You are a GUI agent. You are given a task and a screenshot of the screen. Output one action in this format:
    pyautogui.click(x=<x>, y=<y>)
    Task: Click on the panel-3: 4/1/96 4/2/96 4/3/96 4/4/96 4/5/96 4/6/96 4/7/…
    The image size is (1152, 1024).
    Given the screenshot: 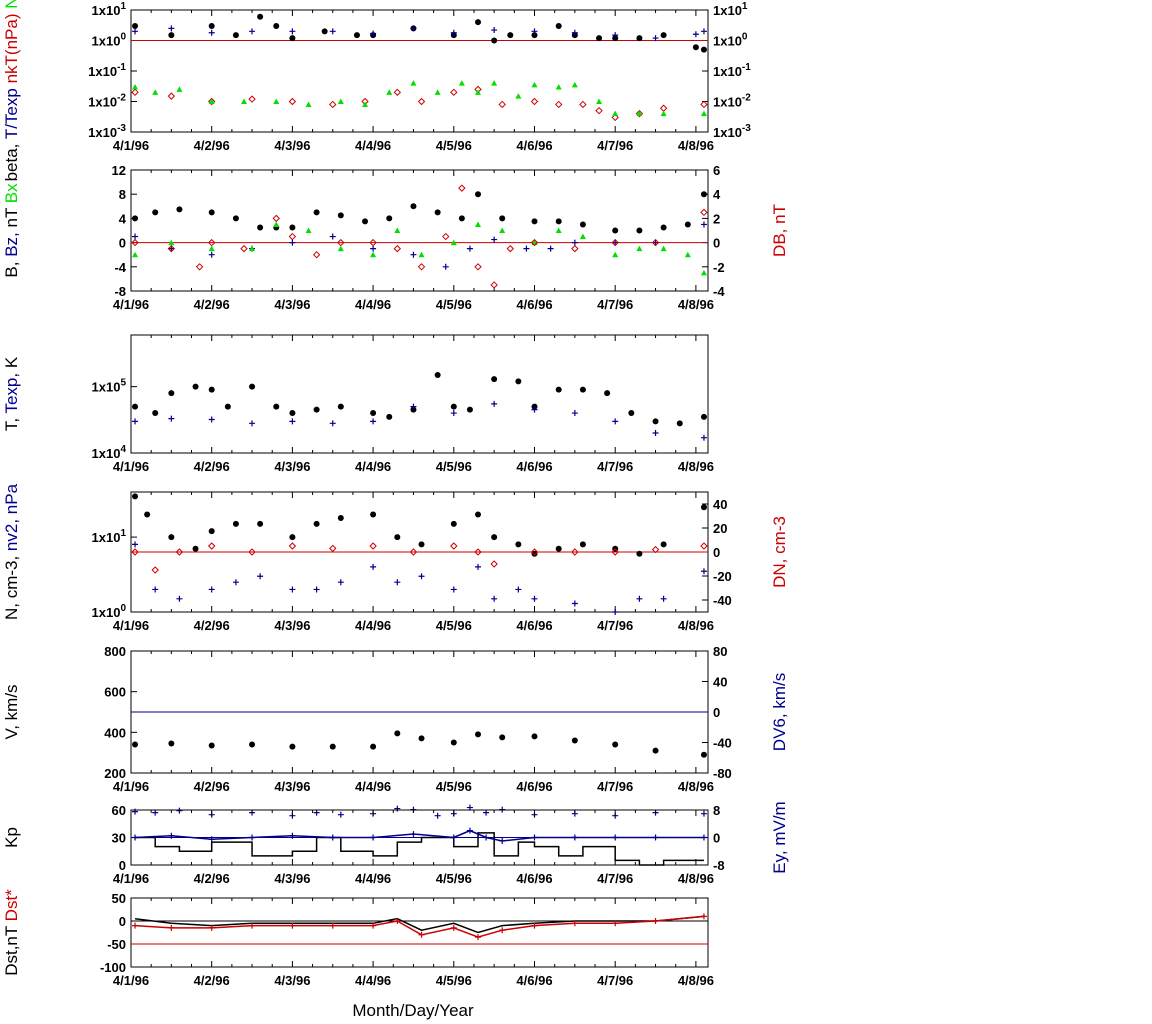 What is the action you would take?
    pyautogui.click(x=358, y=404)
    